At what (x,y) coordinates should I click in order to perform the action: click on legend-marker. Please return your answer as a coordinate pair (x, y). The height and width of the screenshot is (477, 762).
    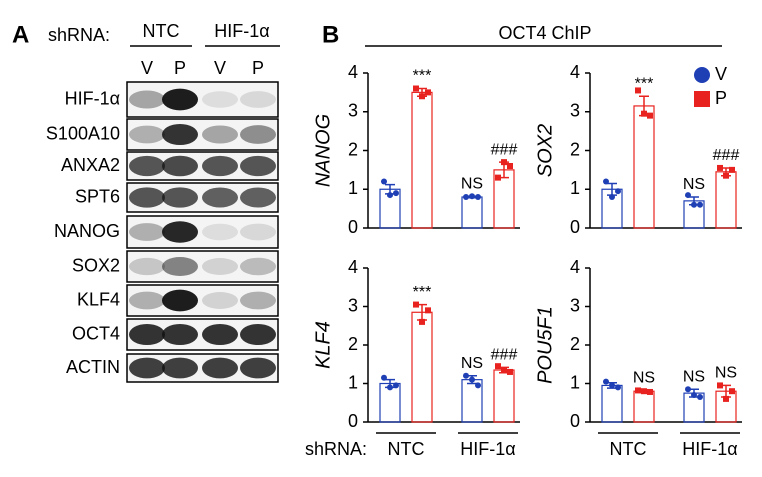
    Looking at the image, I should click on (702, 99).